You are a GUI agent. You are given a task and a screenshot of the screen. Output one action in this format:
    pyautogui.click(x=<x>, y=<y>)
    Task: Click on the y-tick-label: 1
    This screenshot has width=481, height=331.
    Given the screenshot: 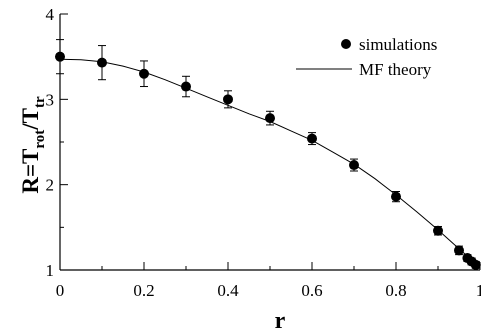 What is the action you would take?
    pyautogui.click(x=50, y=270)
    